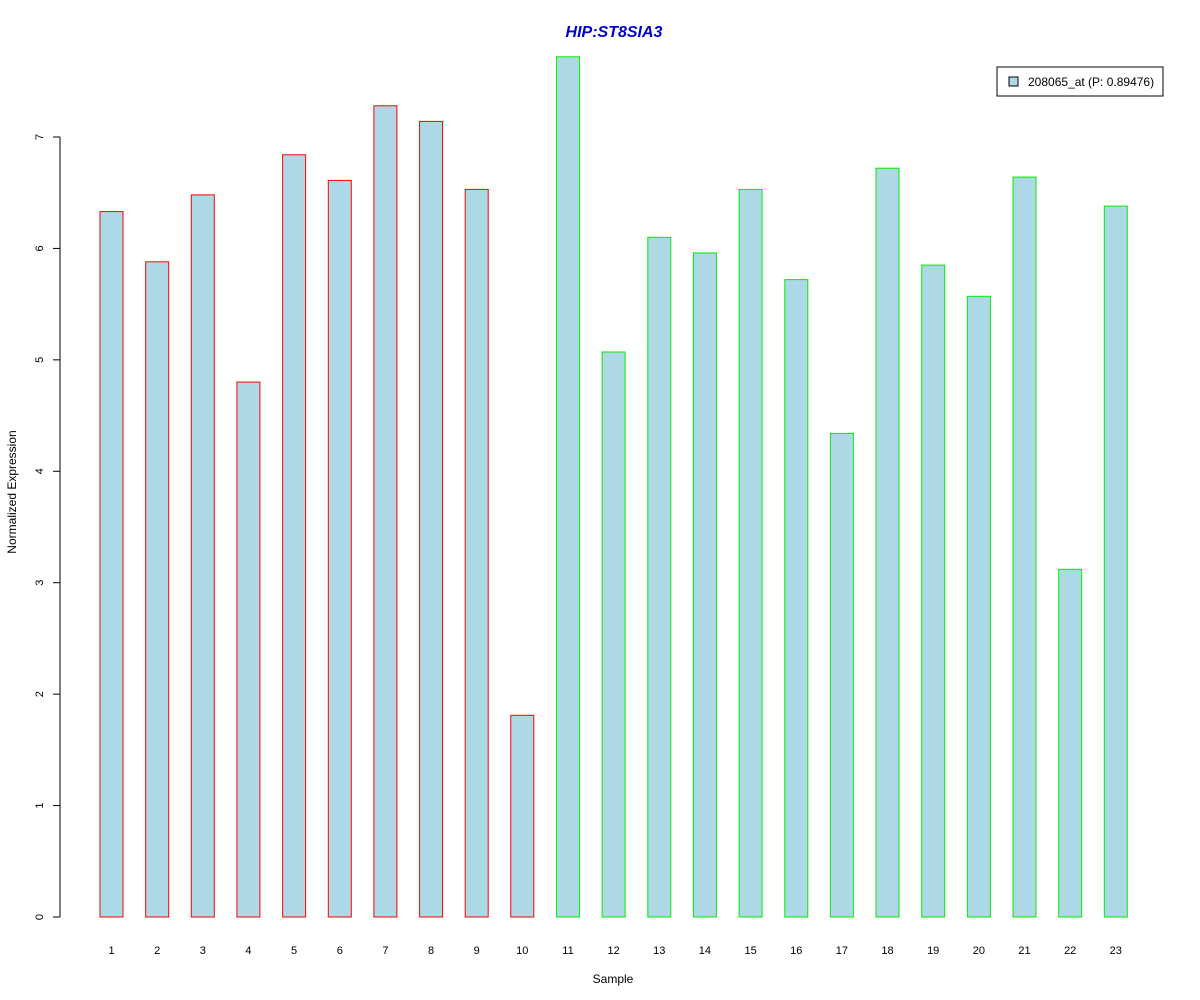 This screenshot has height=1000, width=1200. What do you see at coordinates (1024, 951) in the screenshot?
I see `x-tick-label: 21` at bounding box center [1024, 951].